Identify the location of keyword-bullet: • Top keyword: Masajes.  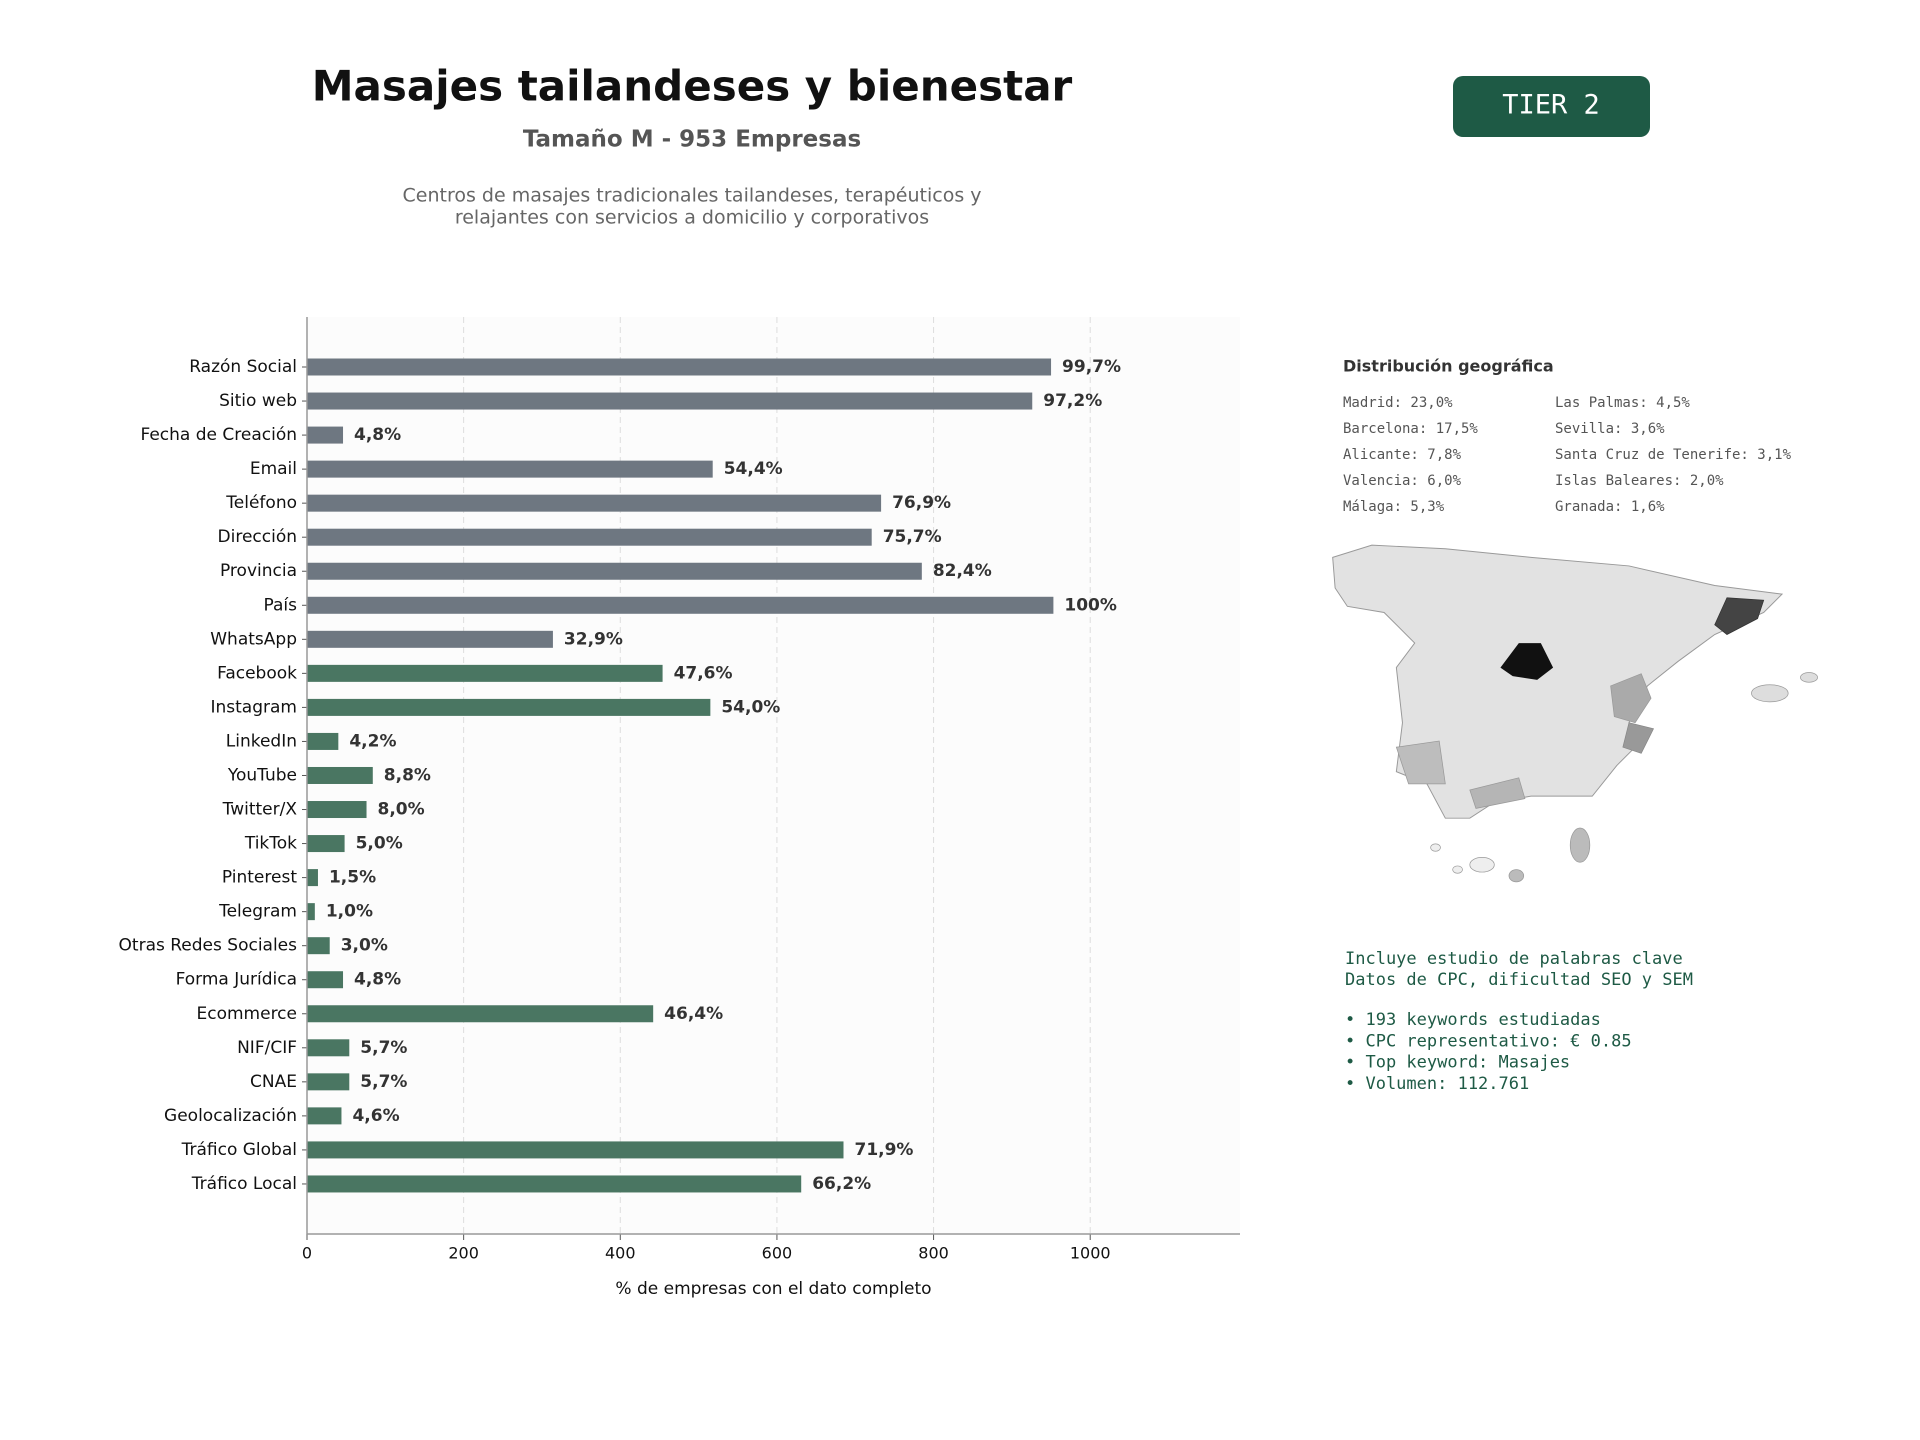
(1457, 1063).